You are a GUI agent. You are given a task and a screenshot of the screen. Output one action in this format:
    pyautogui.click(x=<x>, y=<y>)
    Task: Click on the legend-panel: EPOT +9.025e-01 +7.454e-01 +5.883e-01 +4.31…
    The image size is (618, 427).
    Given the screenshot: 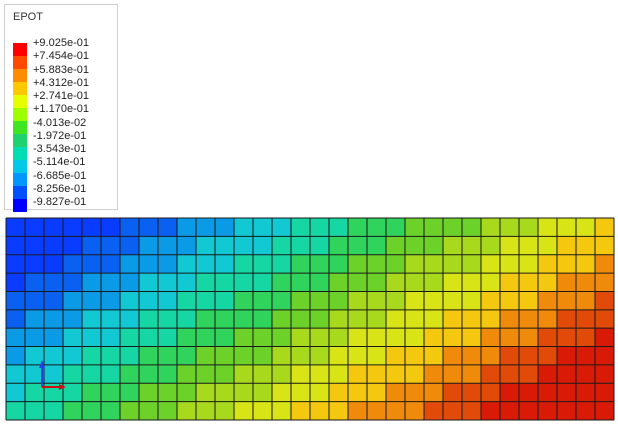 What is the action you would take?
    pyautogui.click(x=61, y=108)
    